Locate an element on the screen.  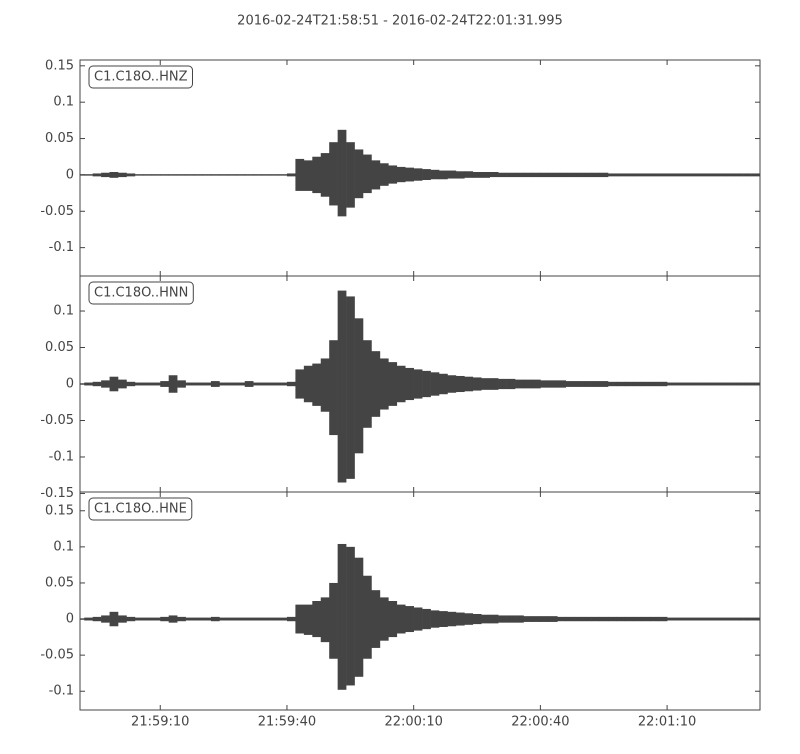
y-tick-label: -0.05 is located at coordinates (57, 211).